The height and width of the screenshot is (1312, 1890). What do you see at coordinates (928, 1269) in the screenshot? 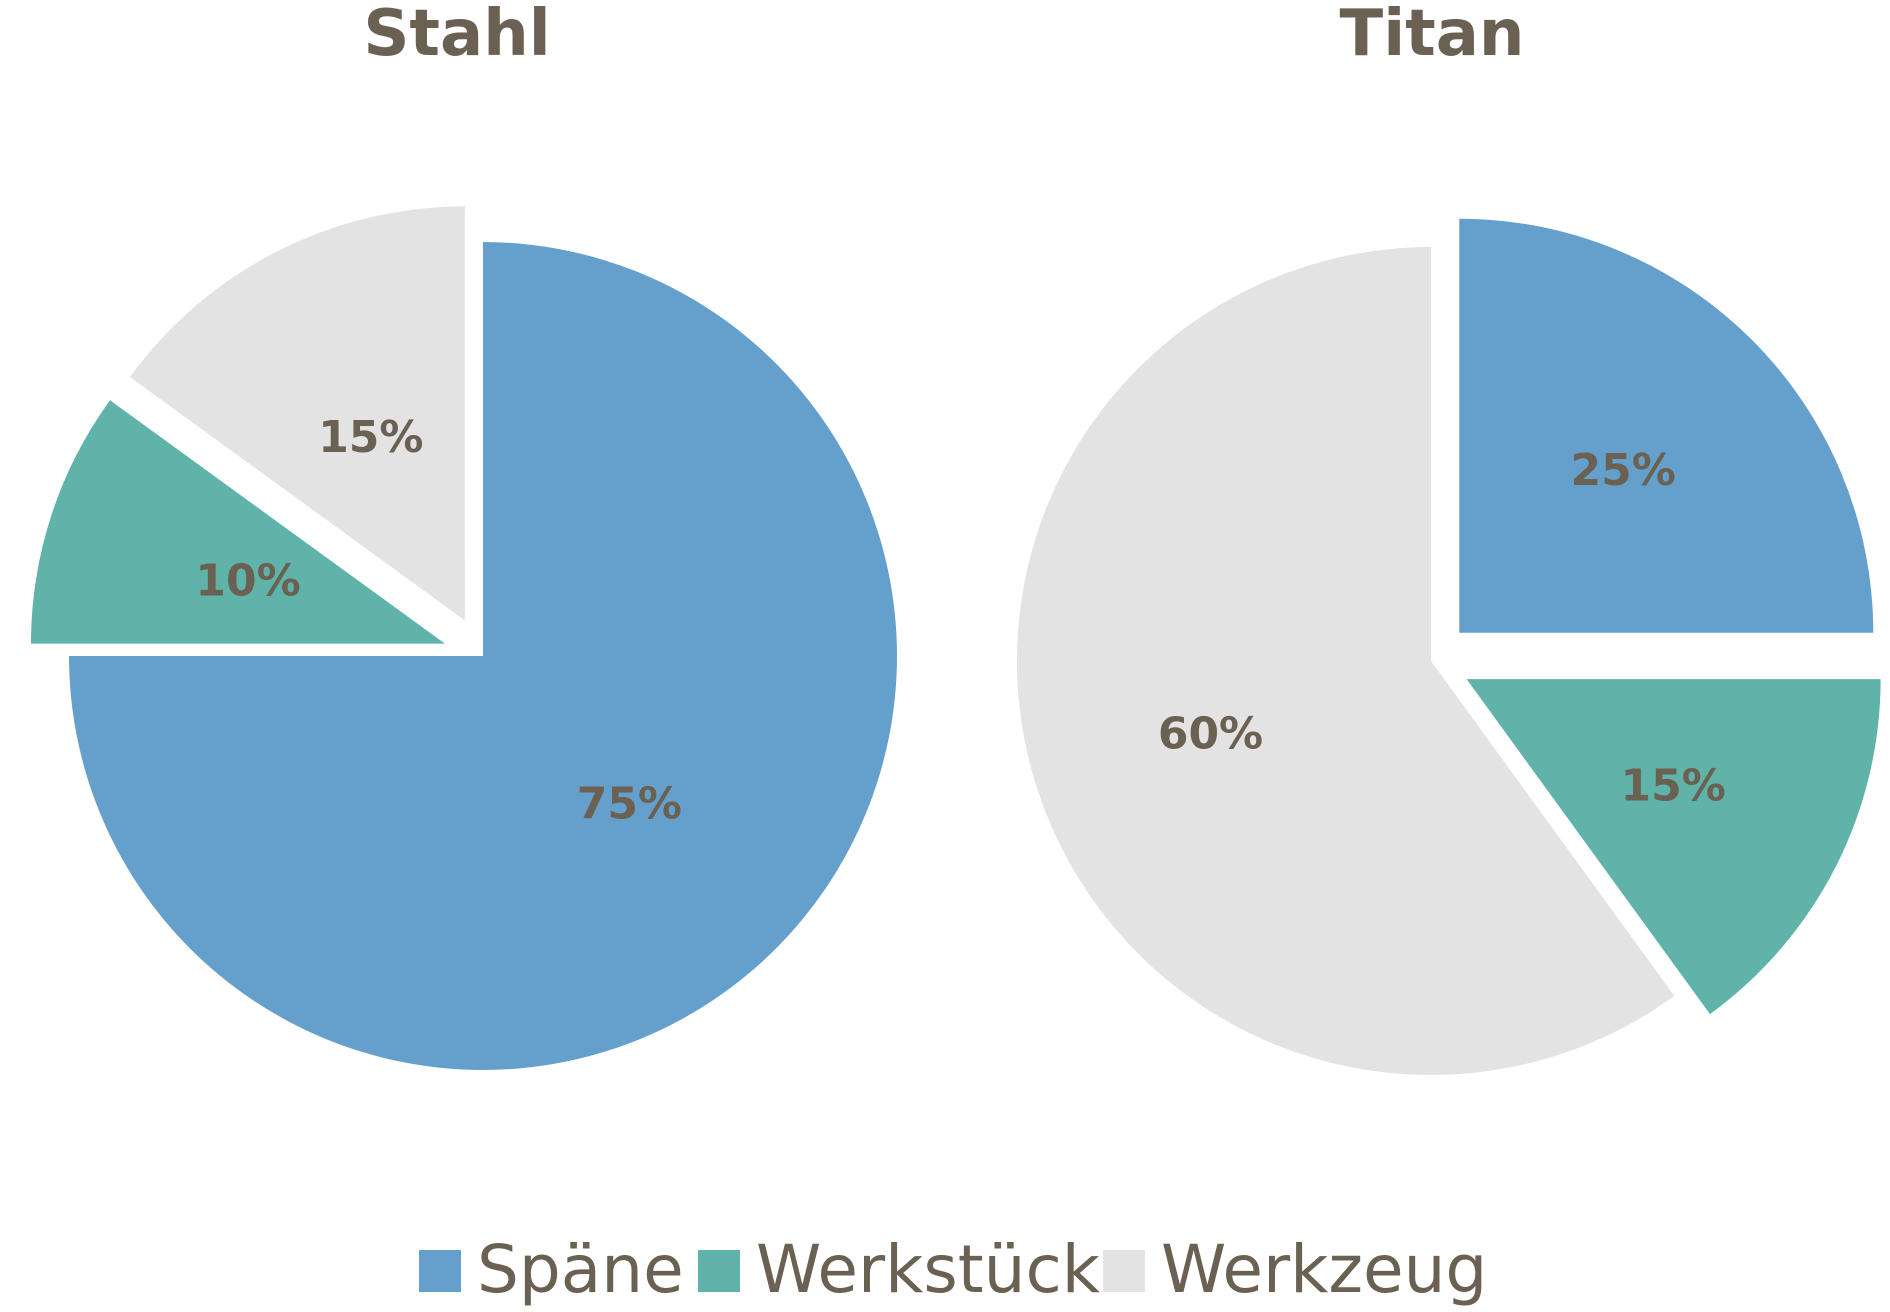
I see `legend-label-werkstueck: Werkstück` at bounding box center [928, 1269].